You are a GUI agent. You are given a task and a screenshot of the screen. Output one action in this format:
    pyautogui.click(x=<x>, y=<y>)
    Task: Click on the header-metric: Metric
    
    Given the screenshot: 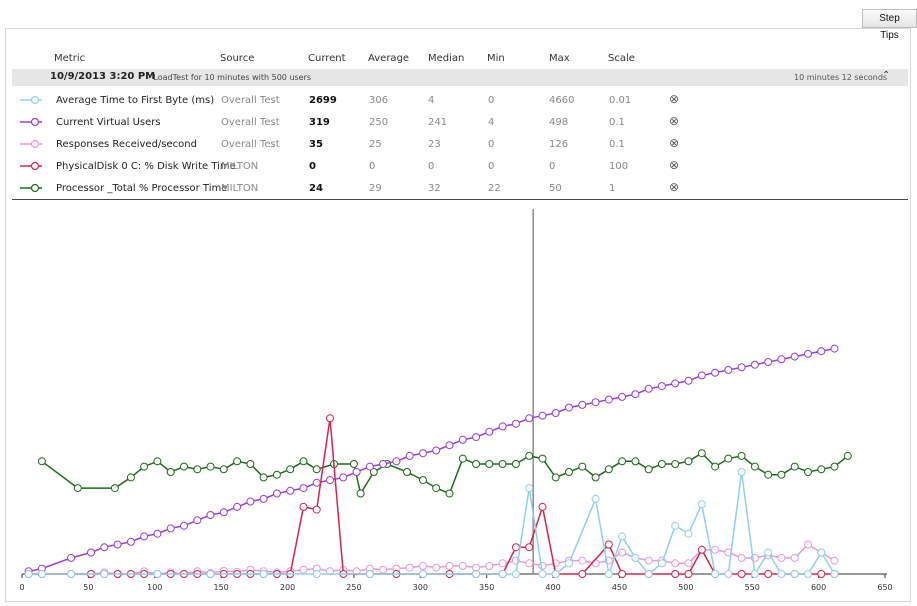 What is the action you would take?
    pyautogui.click(x=70, y=58)
    